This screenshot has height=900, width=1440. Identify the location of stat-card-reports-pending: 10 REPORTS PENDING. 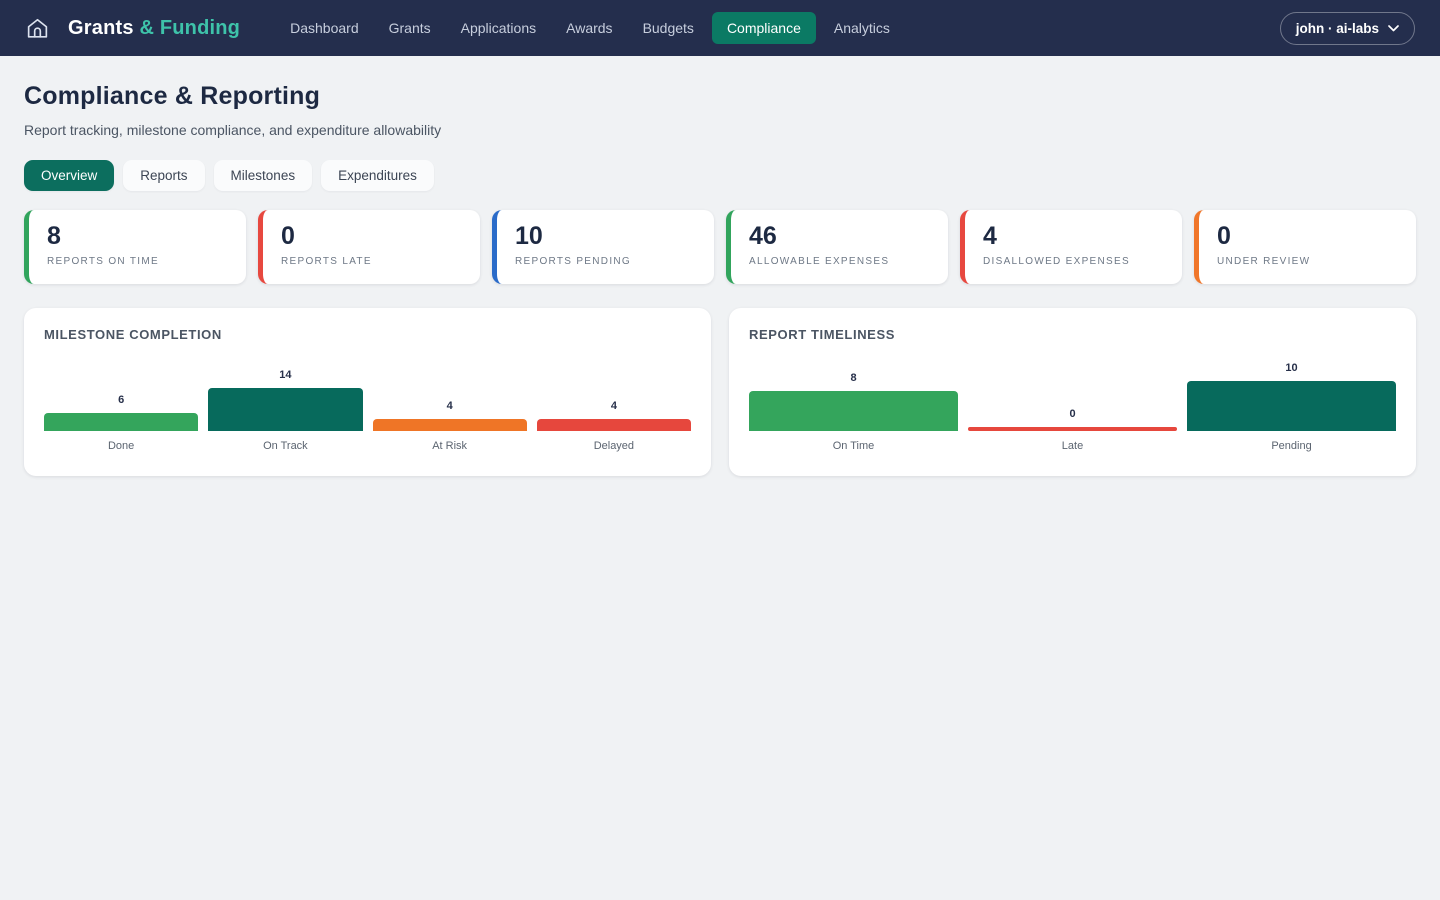
(603, 247).